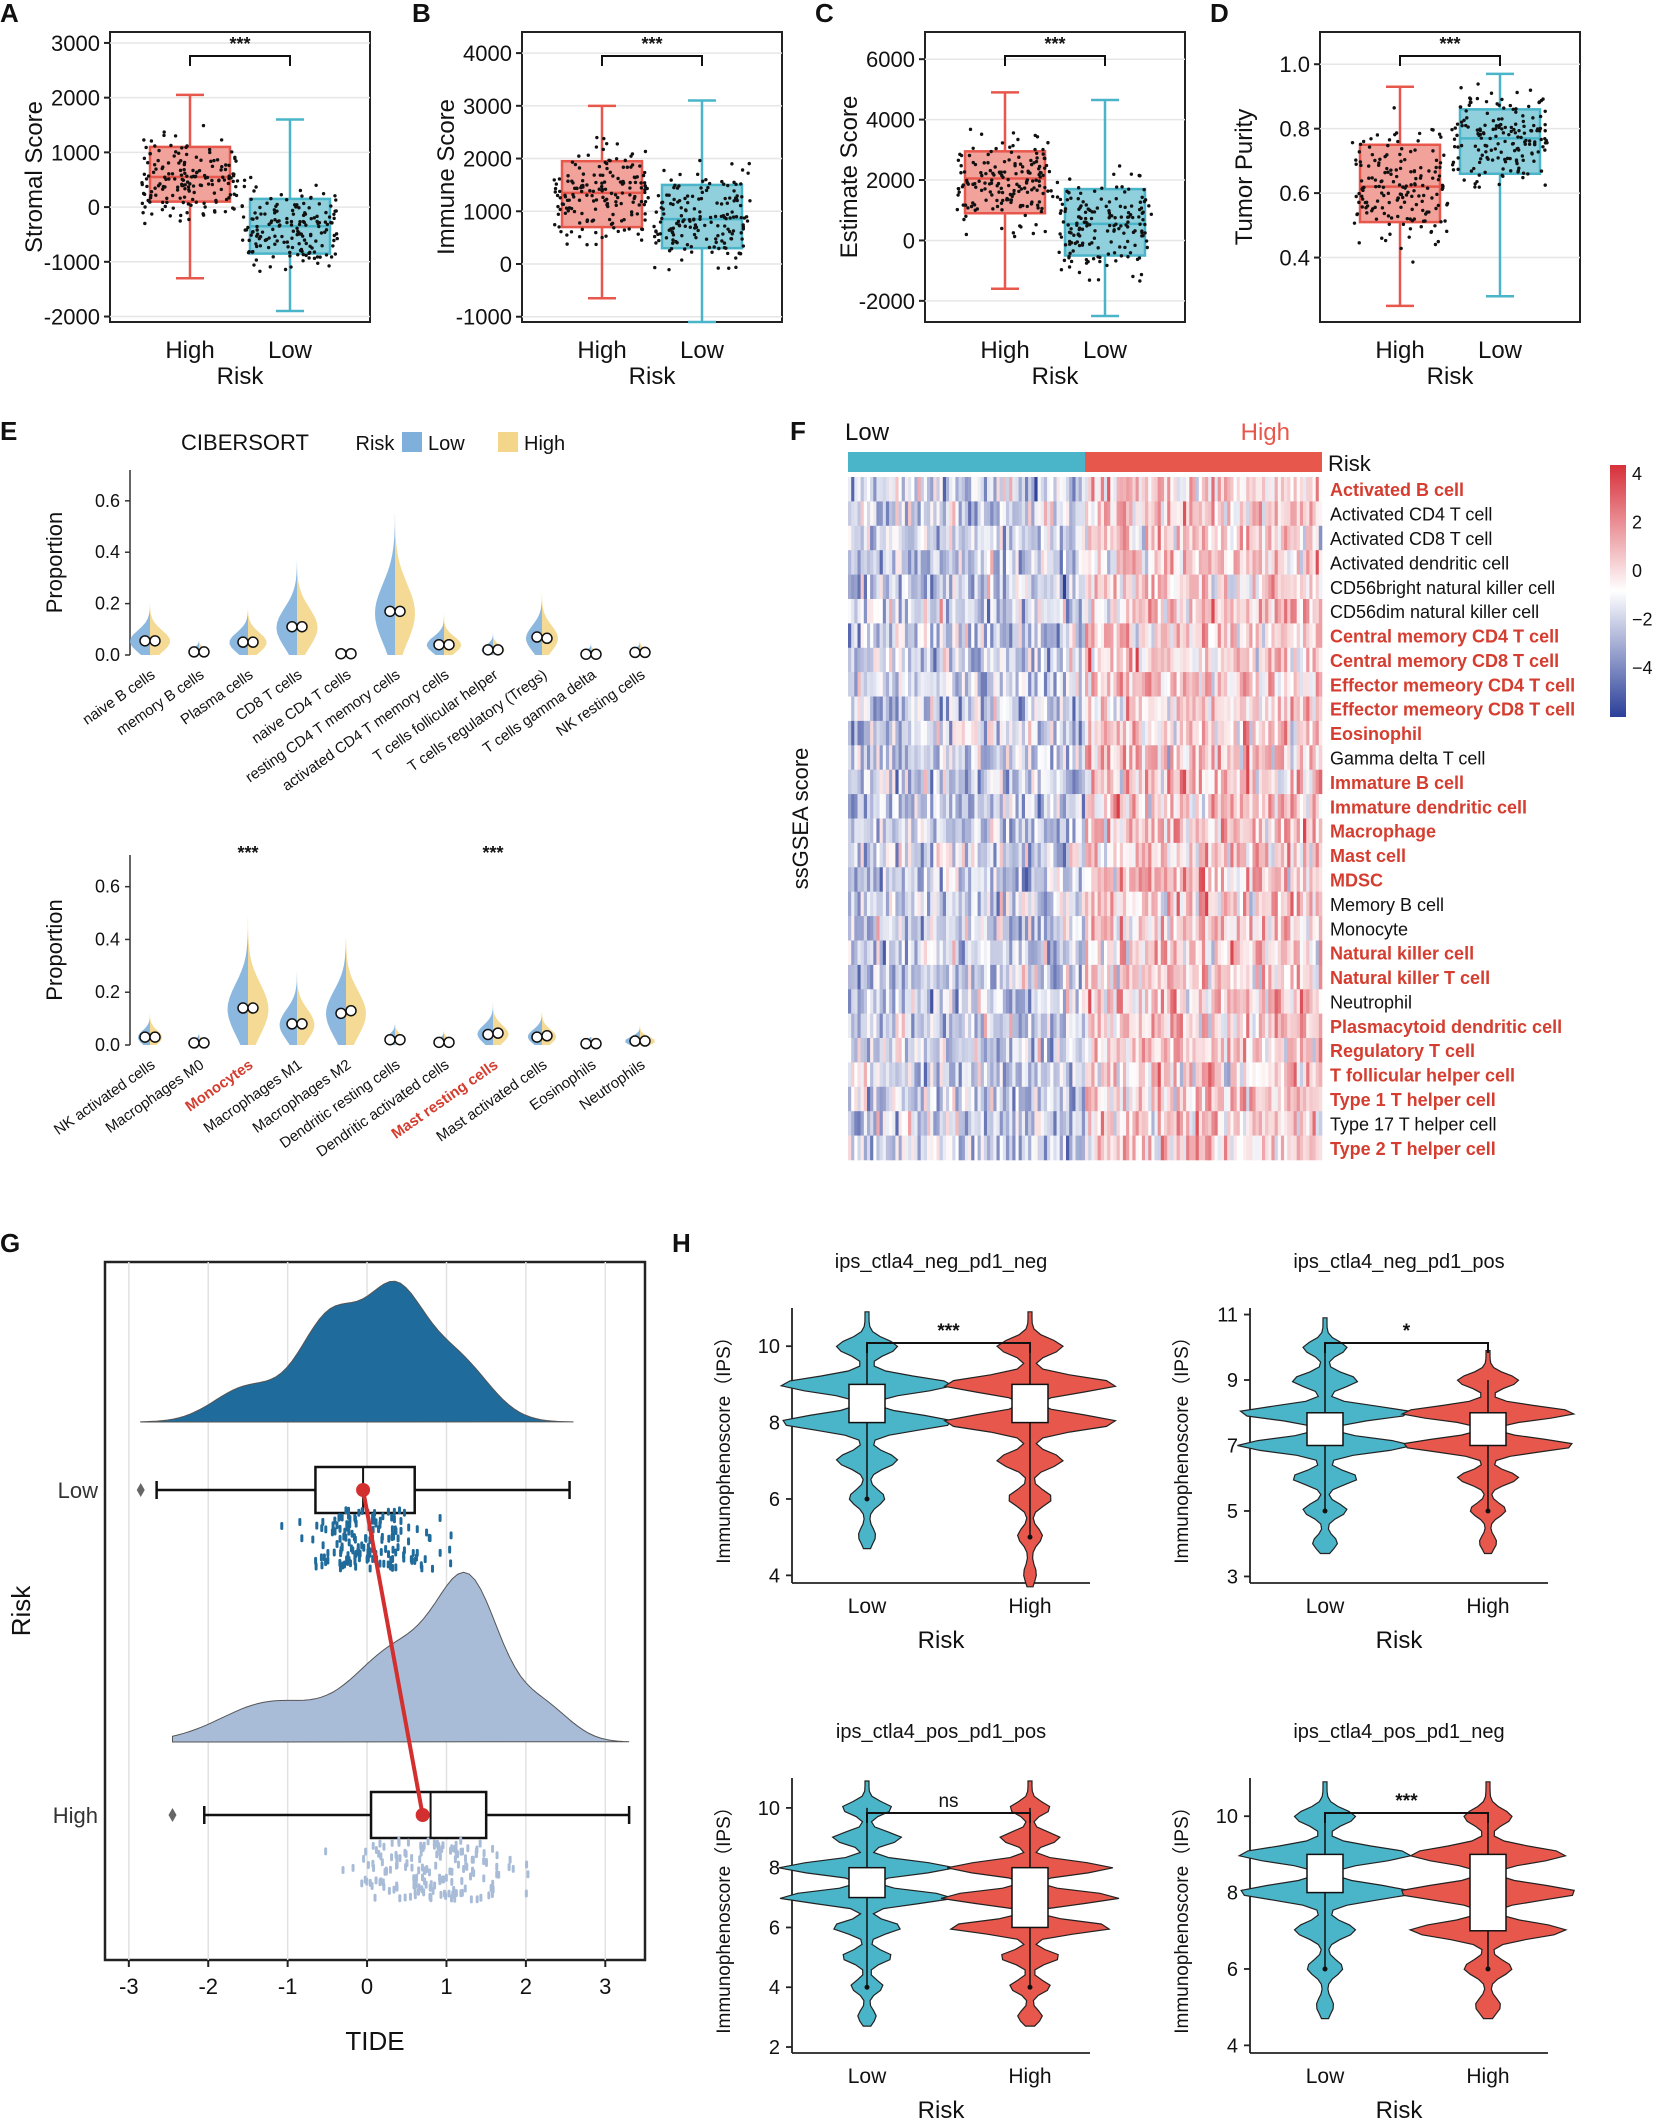  Describe the element at coordinates (449, 1029) in the screenshot. I see `violin-half-high` at that location.